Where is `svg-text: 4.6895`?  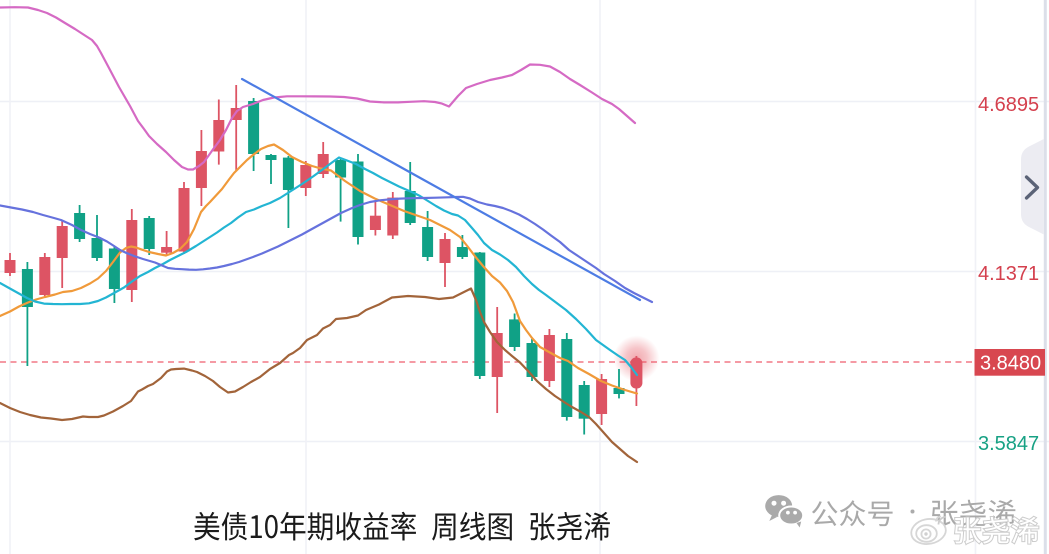
svg-text: 4.6895 is located at coordinates (1008, 105).